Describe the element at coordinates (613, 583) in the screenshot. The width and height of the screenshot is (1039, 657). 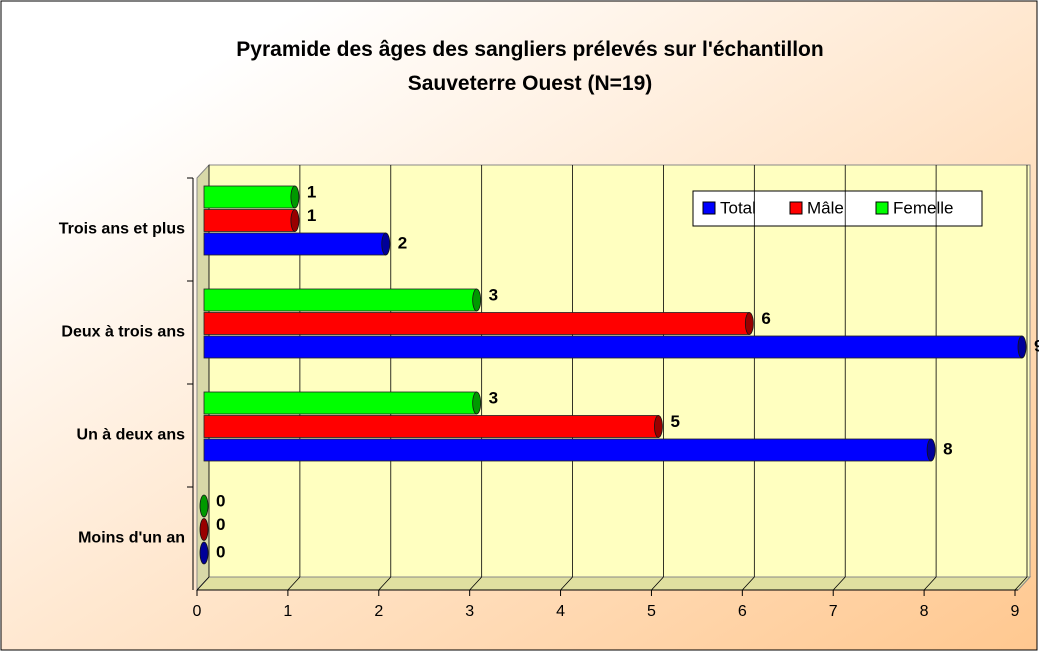
I see `plot-floor` at that location.